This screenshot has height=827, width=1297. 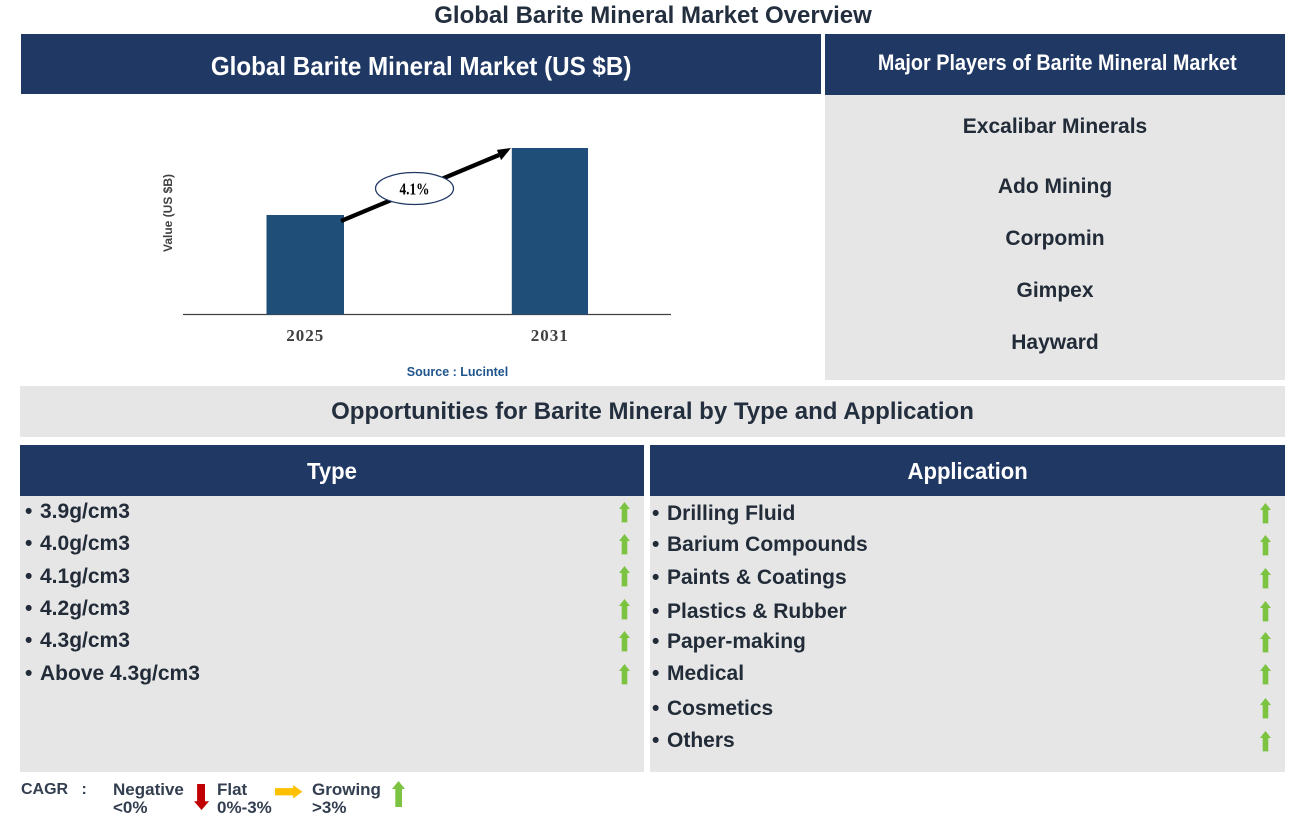 I want to click on svg-text: 4.1%, so click(x=415, y=189).